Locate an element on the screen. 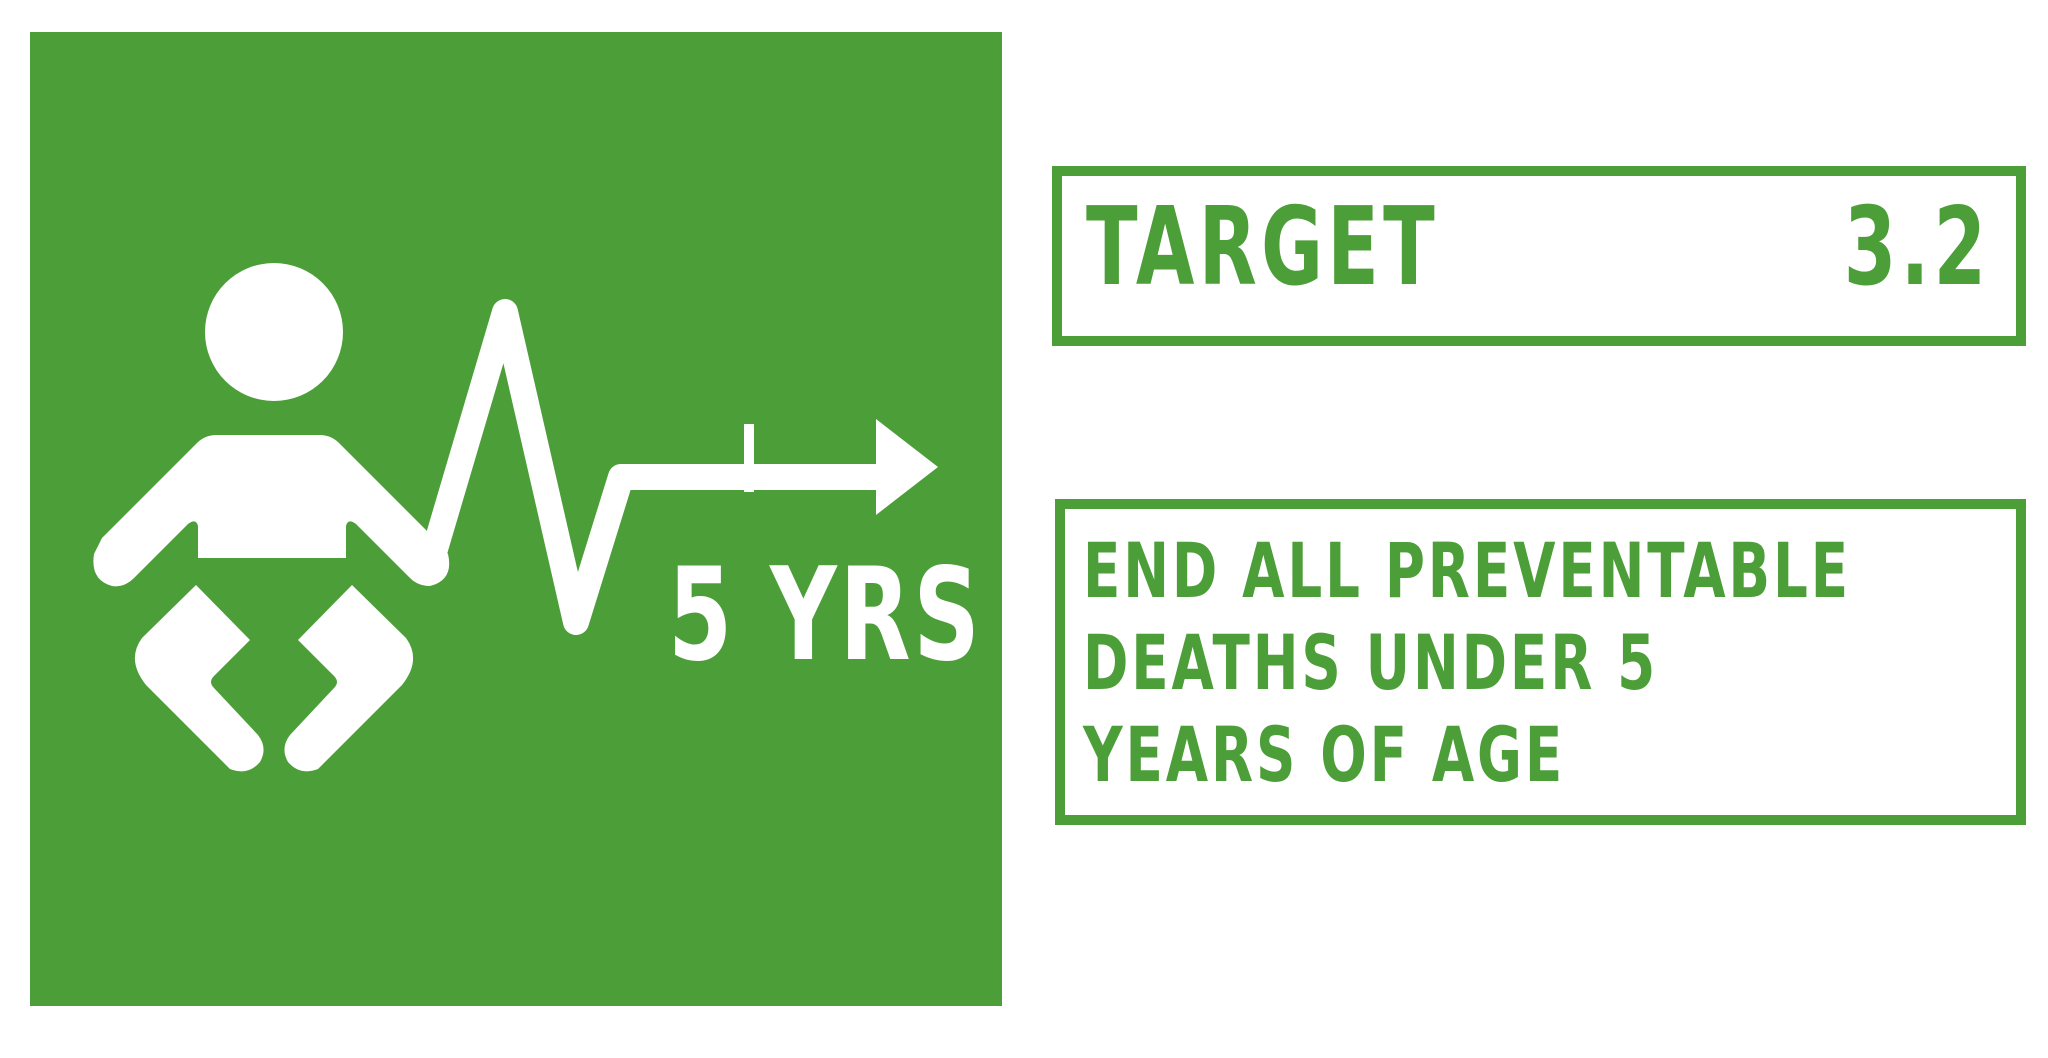 Image resolution: width=2048 pixels, height=1058 pixels. arrow-right-icon is located at coordinates (907, 467).